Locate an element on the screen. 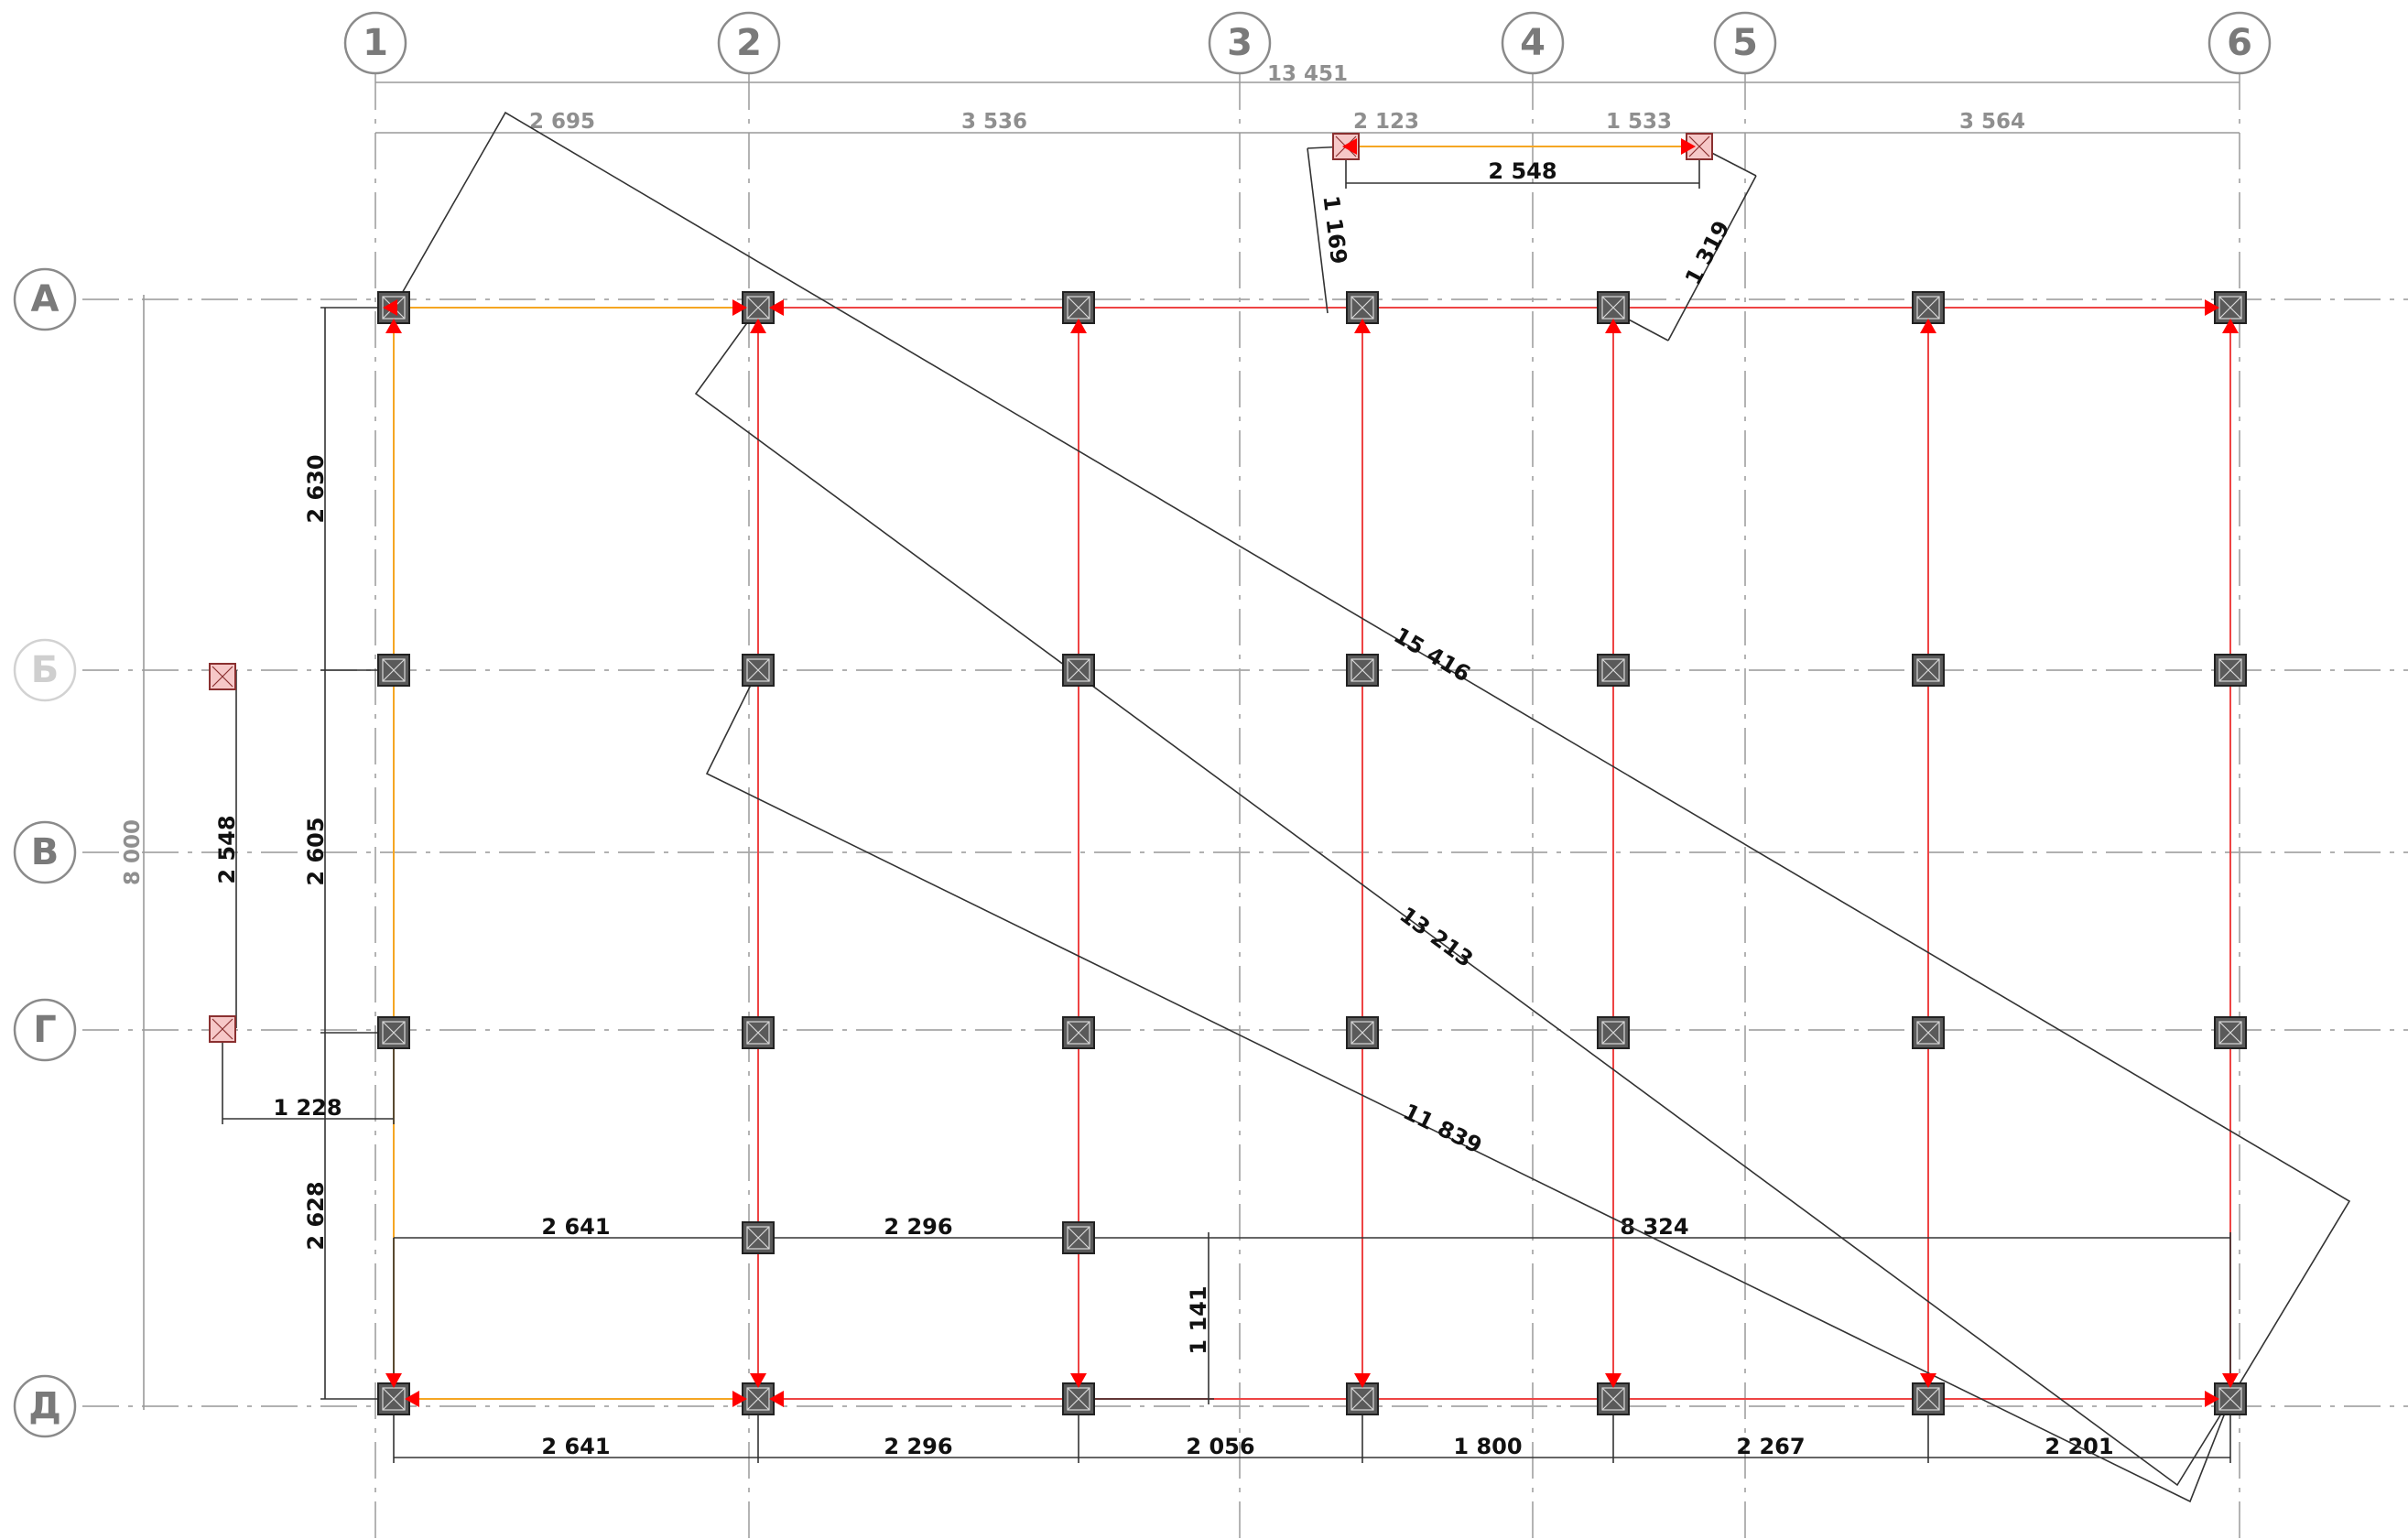 The width and height of the screenshot is (2408, 1539). bottom-dim-2: 2 296 is located at coordinates (918, 1447).